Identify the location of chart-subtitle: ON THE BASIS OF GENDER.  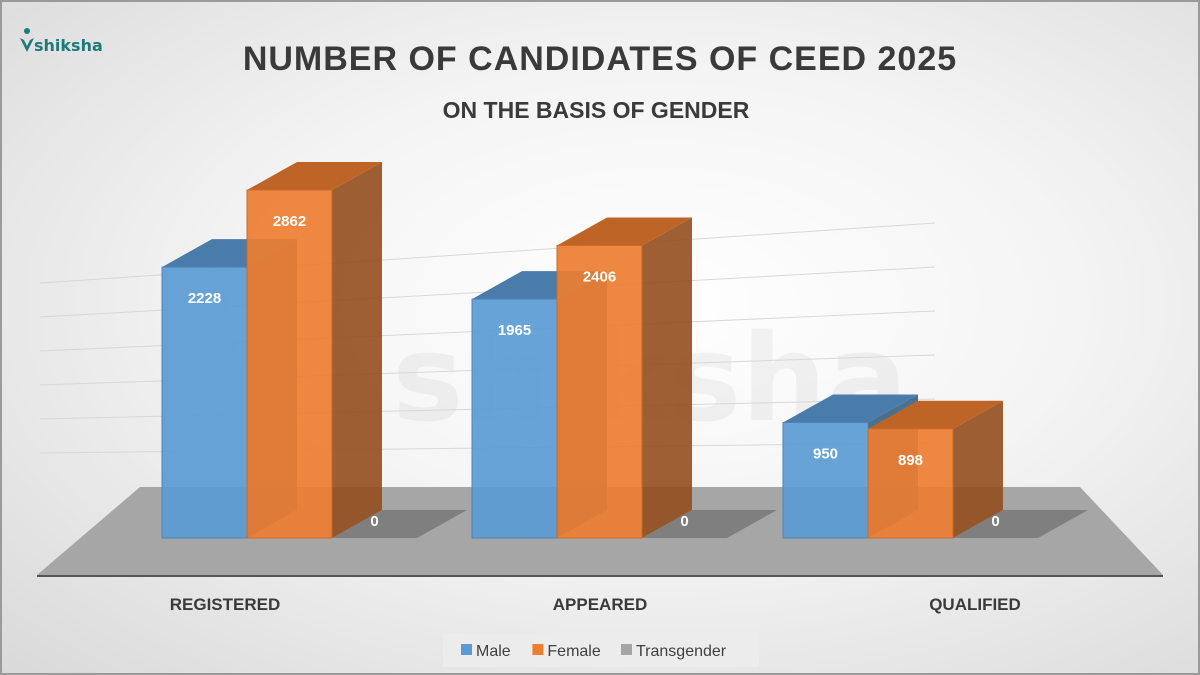
(596, 110).